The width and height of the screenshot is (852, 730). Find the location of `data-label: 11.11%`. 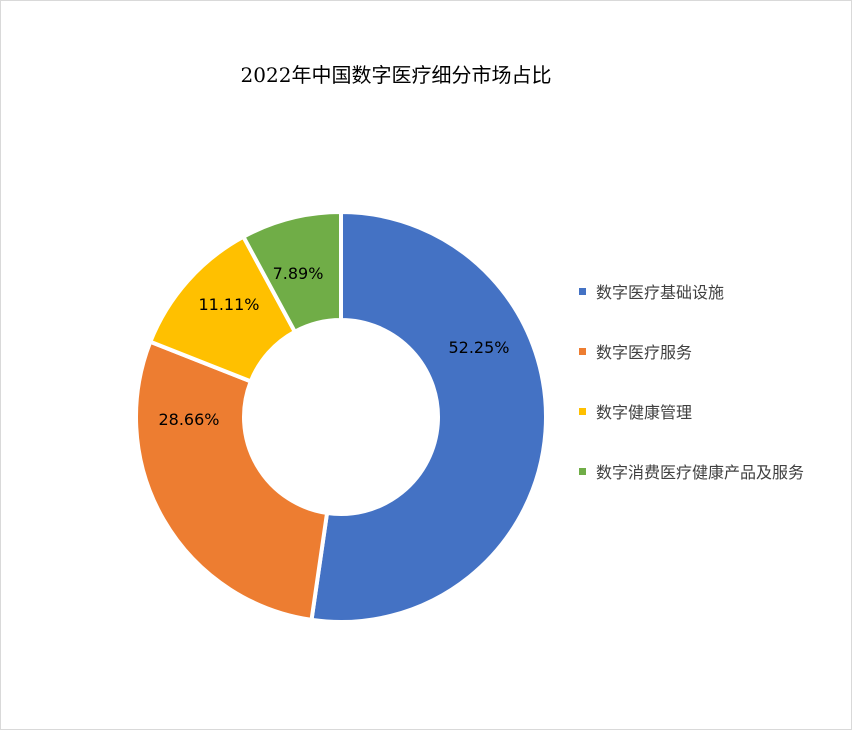

data-label: 11.11% is located at coordinates (228, 304).